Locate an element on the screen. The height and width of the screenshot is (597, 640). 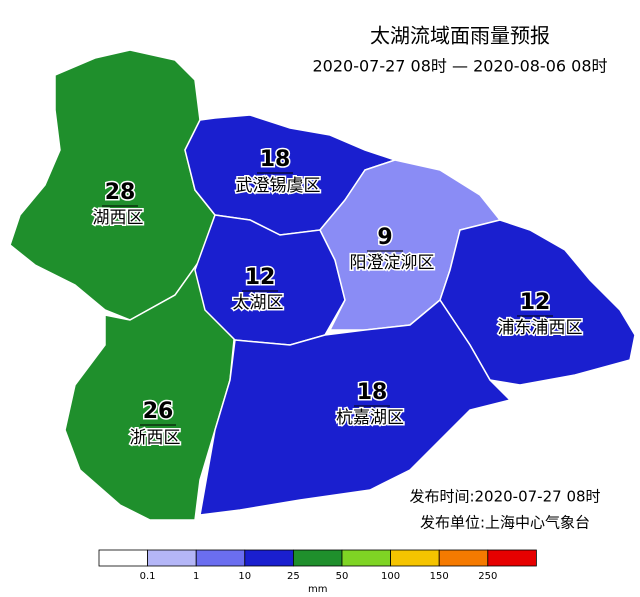
legend-label: 100 is located at coordinates (390, 576).